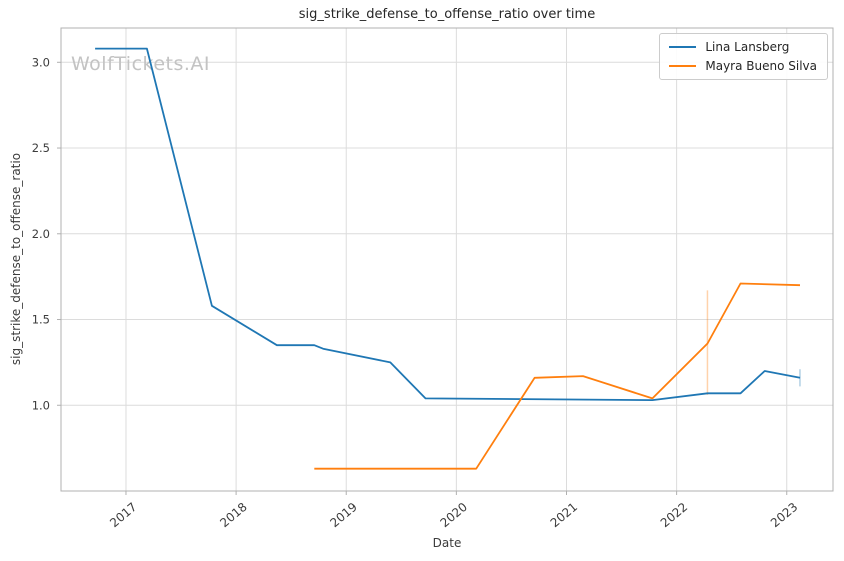  What do you see at coordinates (747, 47) in the screenshot?
I see `legend-label: Lina Lansberg` at bounding box center [747, 47].